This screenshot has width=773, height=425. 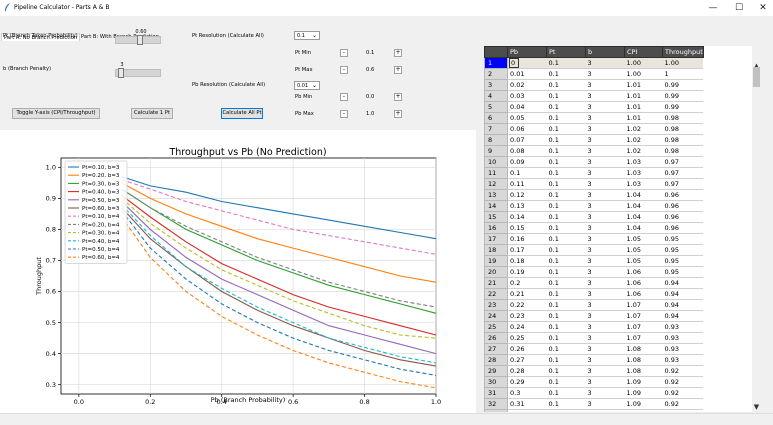 I want to click on calculate-one-pt-button: Calculate 1 Pt, so click(x=152, y=113).